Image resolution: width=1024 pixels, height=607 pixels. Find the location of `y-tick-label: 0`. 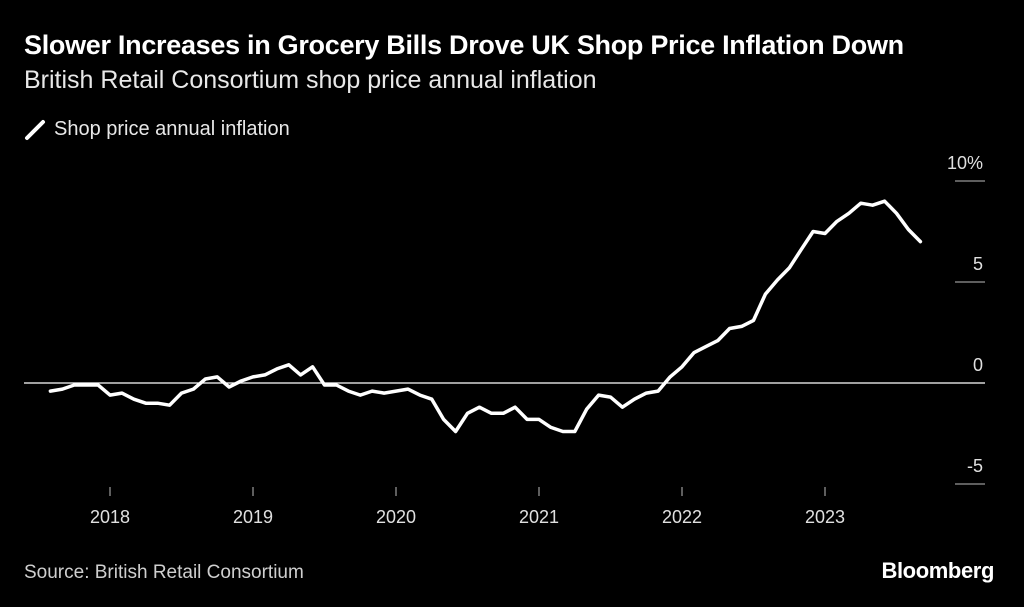

y-tick-label: 0 is located at coordinates (978, 365).